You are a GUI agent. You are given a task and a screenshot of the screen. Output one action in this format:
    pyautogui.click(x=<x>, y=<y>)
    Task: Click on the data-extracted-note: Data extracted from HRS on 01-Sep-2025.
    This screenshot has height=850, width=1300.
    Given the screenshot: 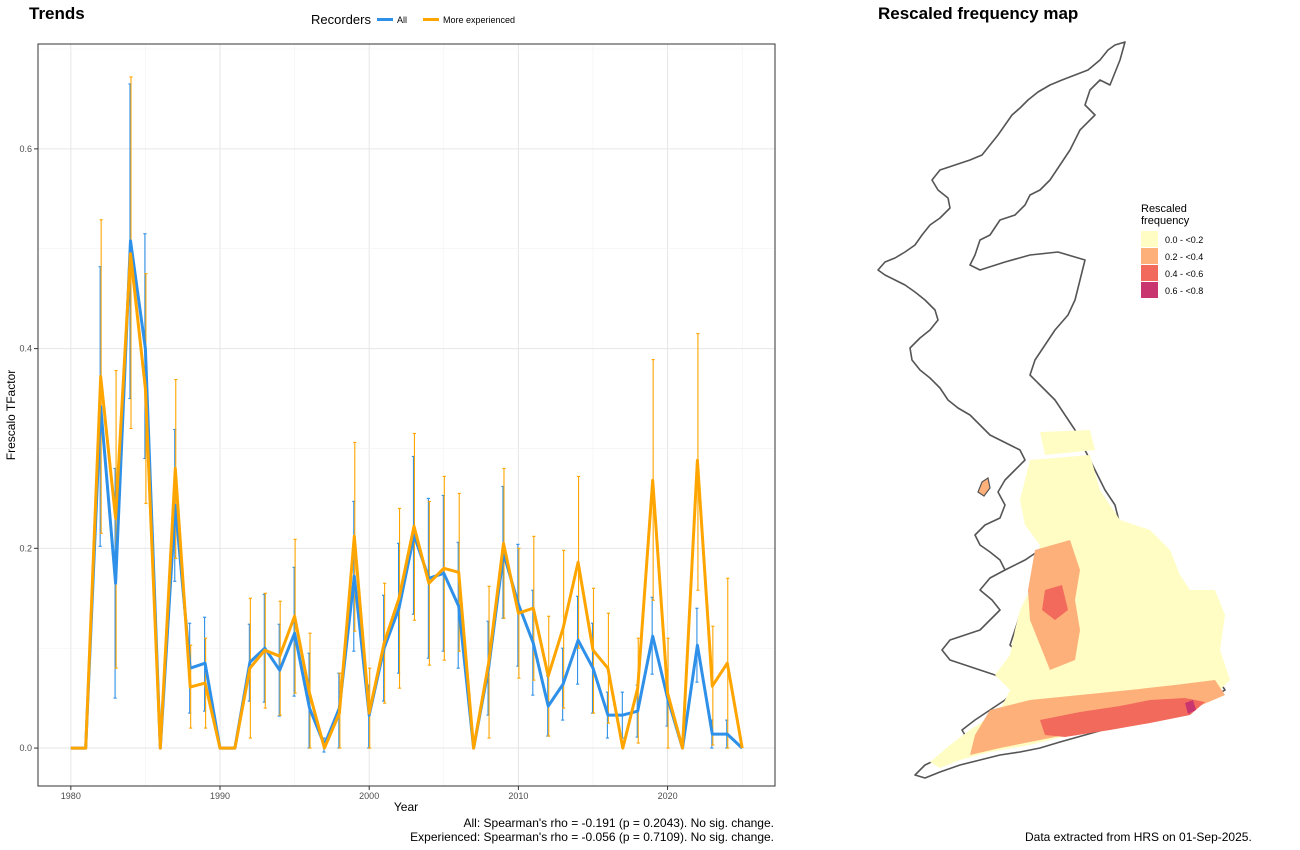 What is the action you would take?
    pyautogui.click(x=1138, y=837)
    